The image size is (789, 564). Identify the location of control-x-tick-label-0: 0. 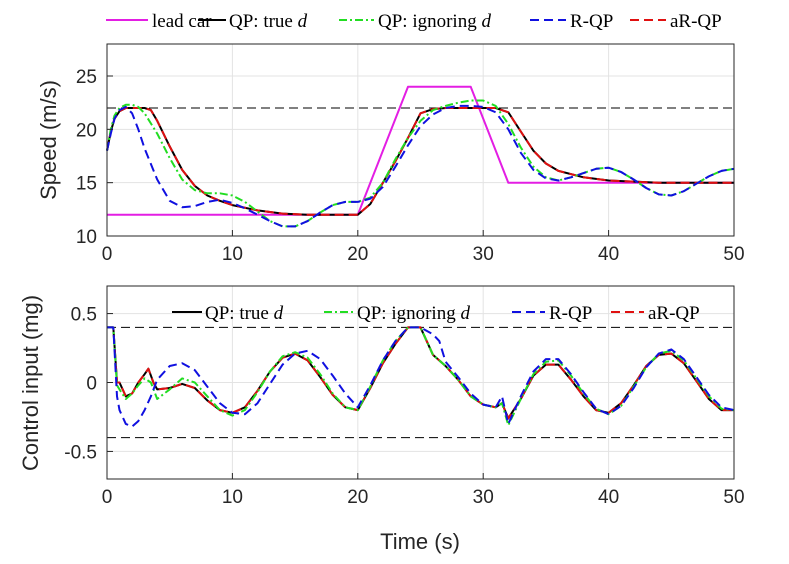
(107, 497).